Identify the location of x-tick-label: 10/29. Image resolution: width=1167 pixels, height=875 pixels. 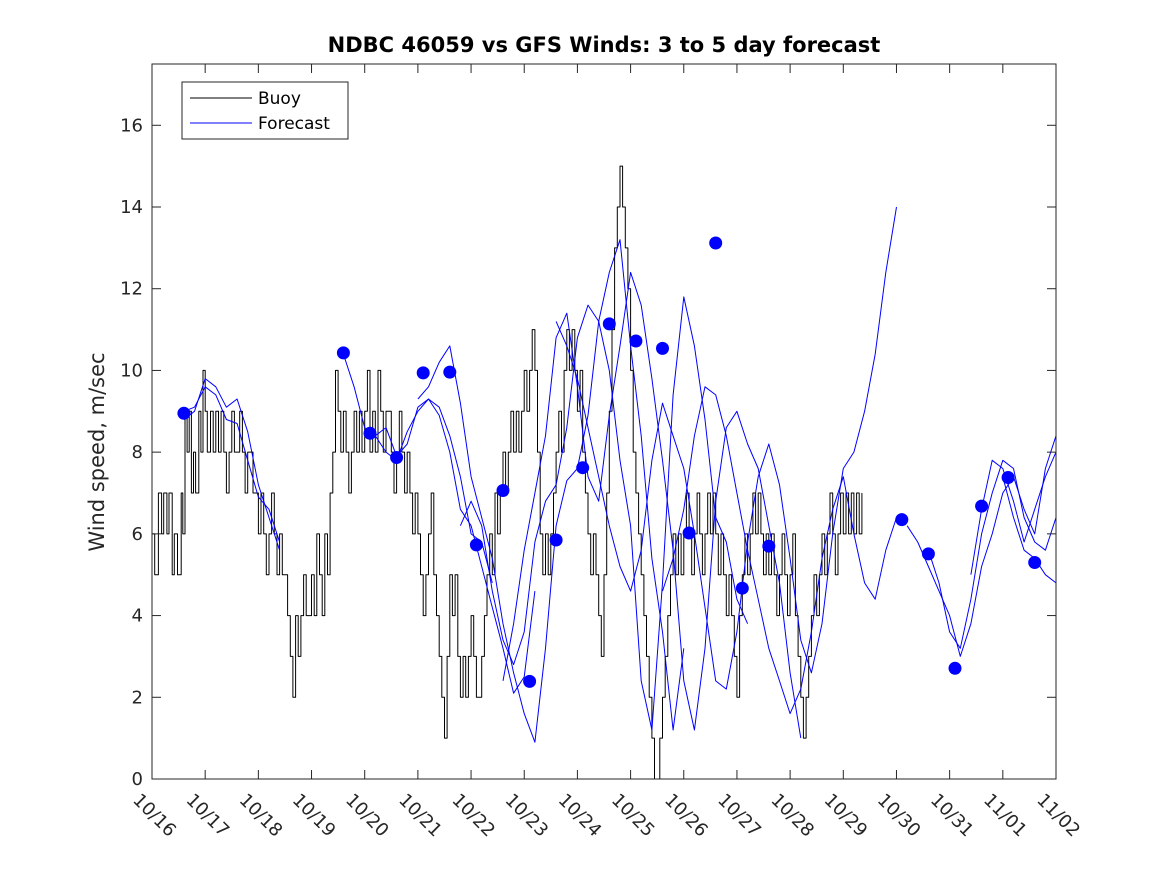
(846, 816).